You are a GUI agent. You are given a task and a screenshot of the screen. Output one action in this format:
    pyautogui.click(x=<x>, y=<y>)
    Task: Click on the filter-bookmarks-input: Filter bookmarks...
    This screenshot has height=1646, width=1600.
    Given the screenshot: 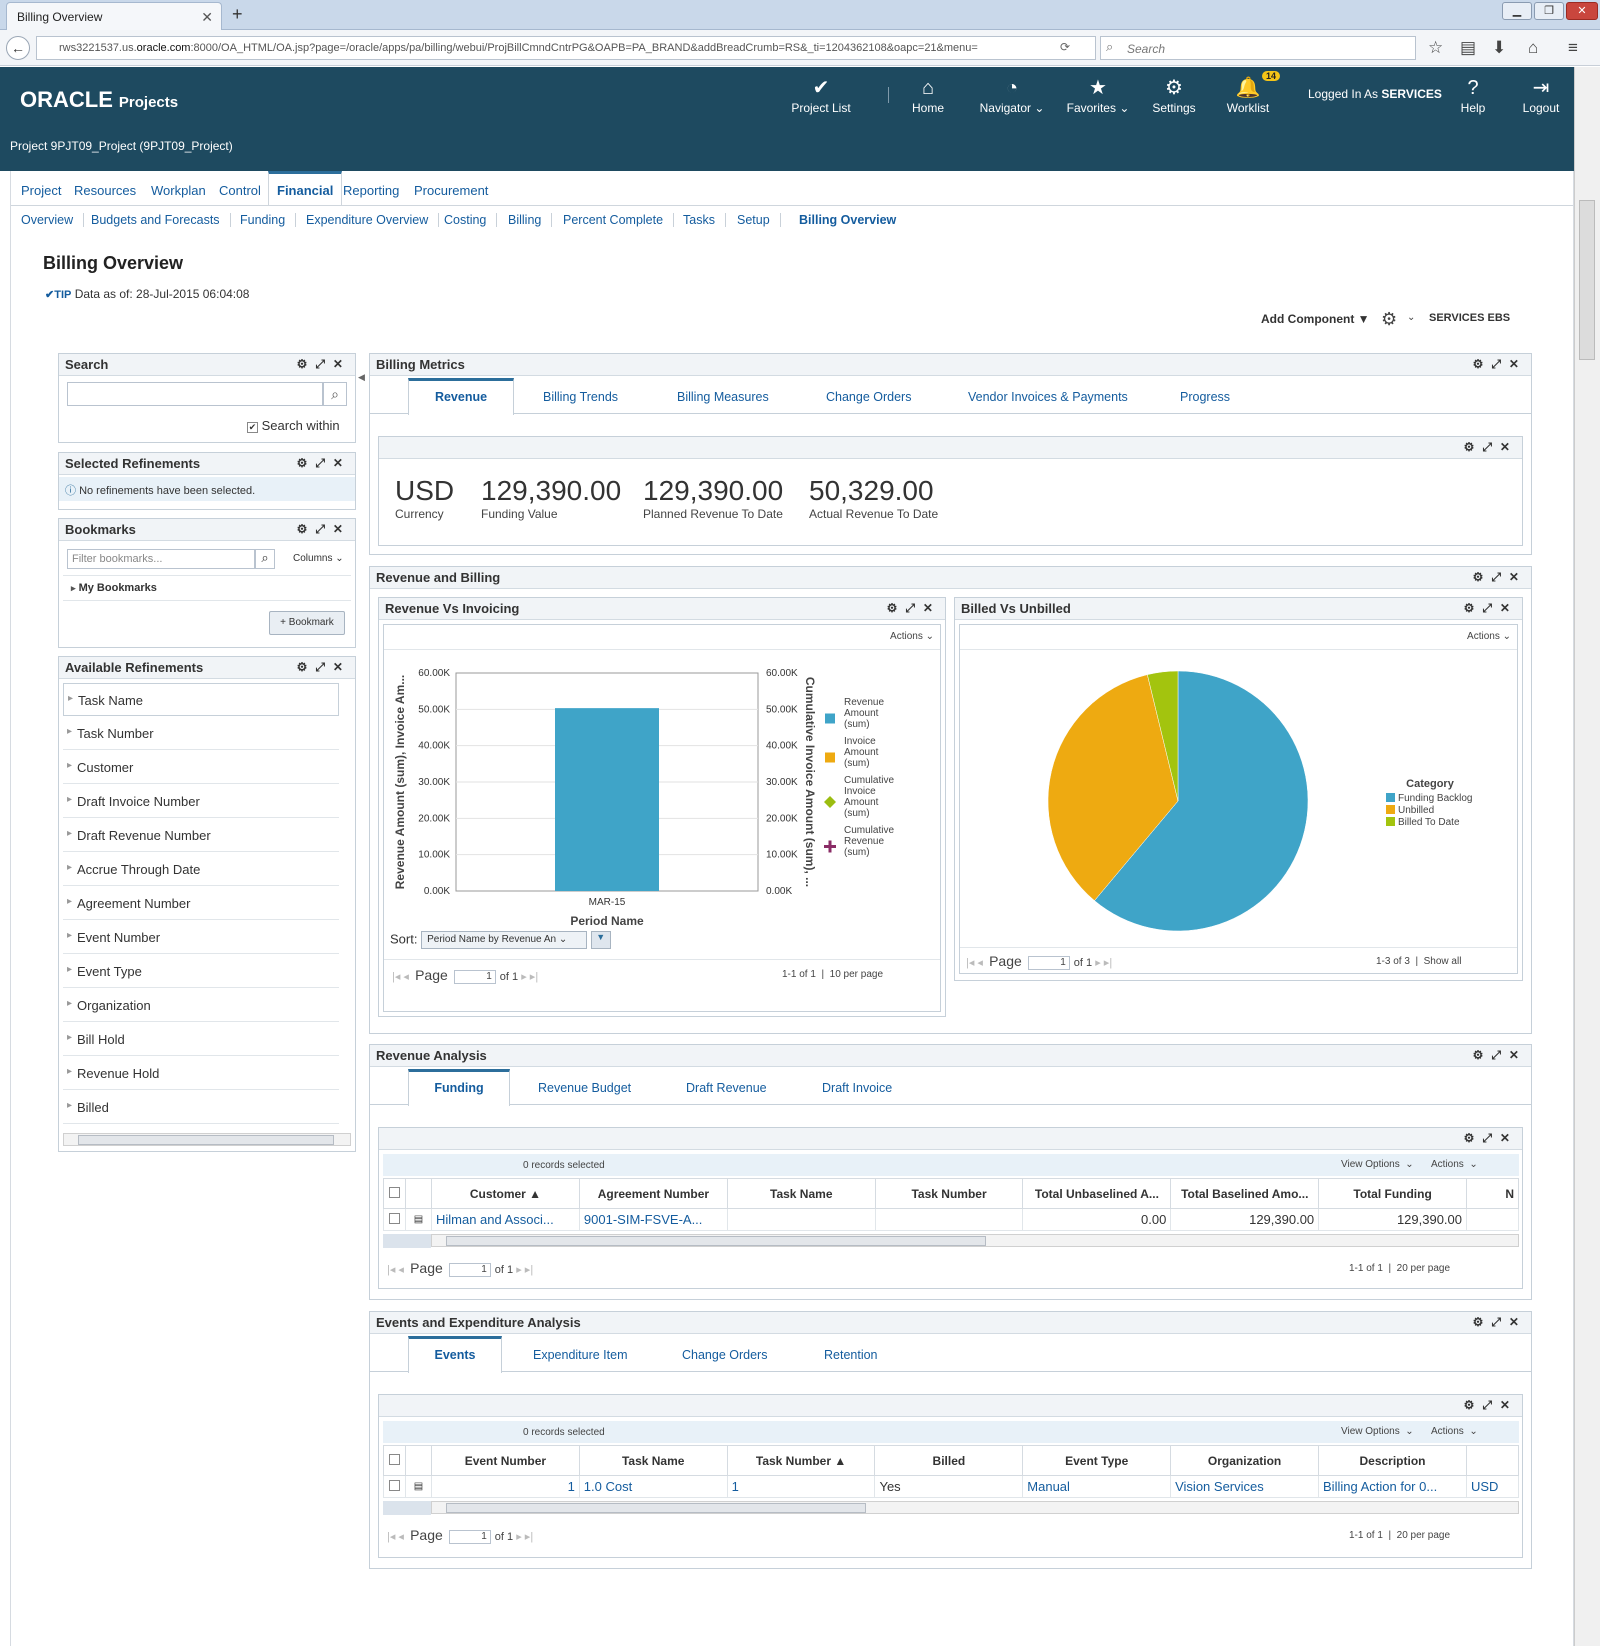 What is the action you would take?
    pyautogui.click(x=161, y=559)
    